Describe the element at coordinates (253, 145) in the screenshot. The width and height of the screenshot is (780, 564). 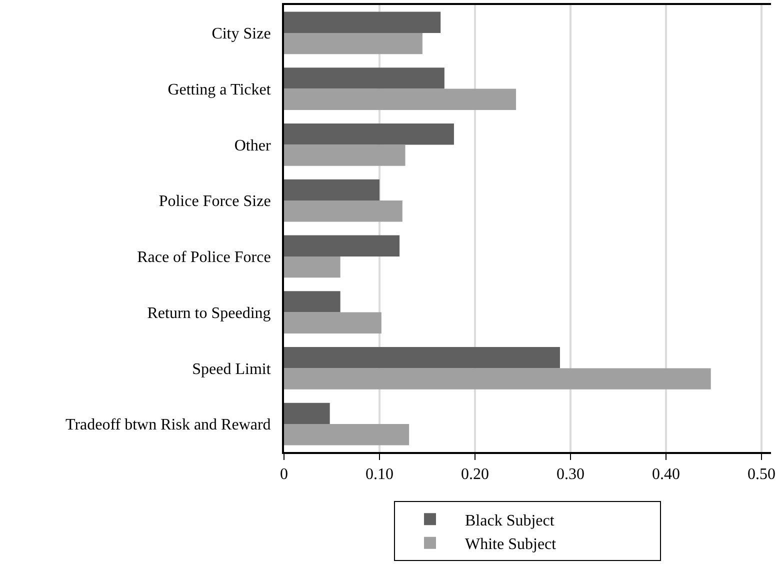
I see `y-tick-label: Other` at that location.